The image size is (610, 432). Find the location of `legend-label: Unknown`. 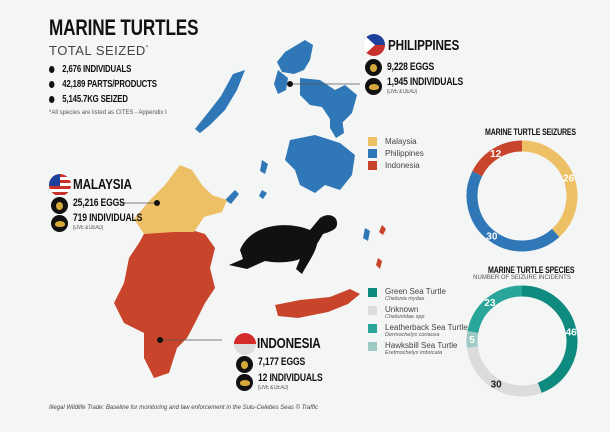

legend-label: Unknown is located at coordinates (402, 309).